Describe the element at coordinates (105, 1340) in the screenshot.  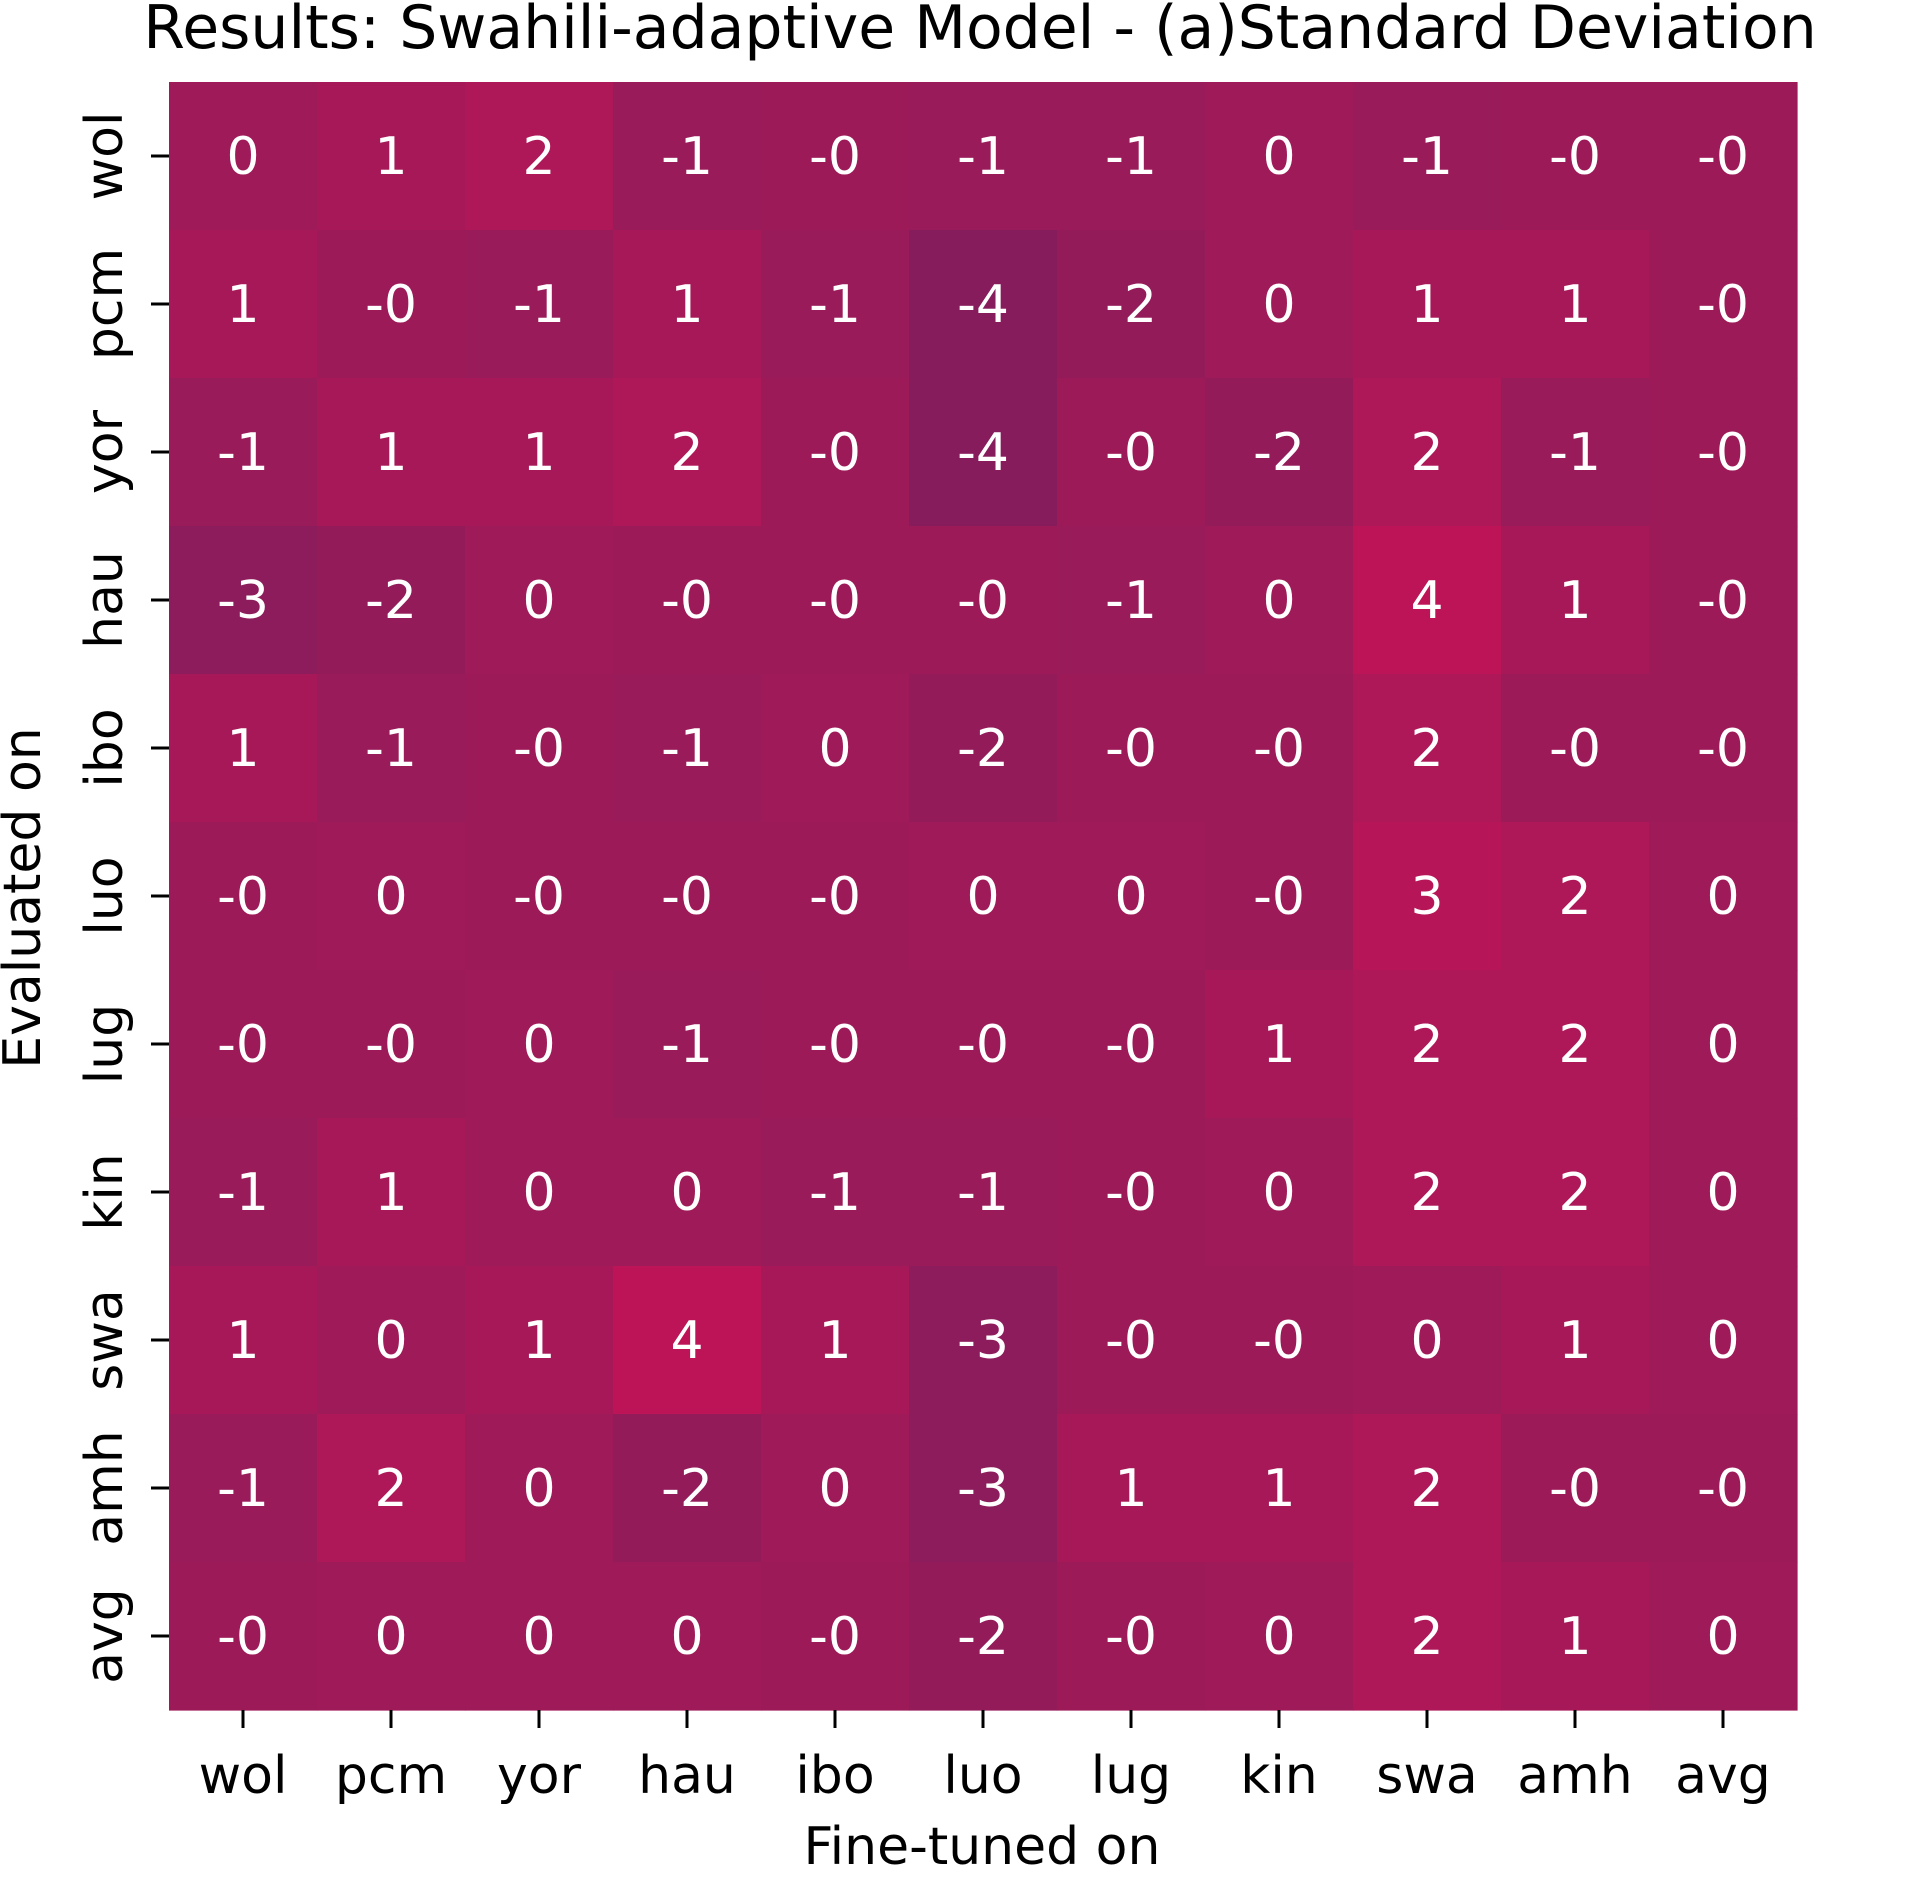
I see `y-tick-label-swa: swa` at that location.